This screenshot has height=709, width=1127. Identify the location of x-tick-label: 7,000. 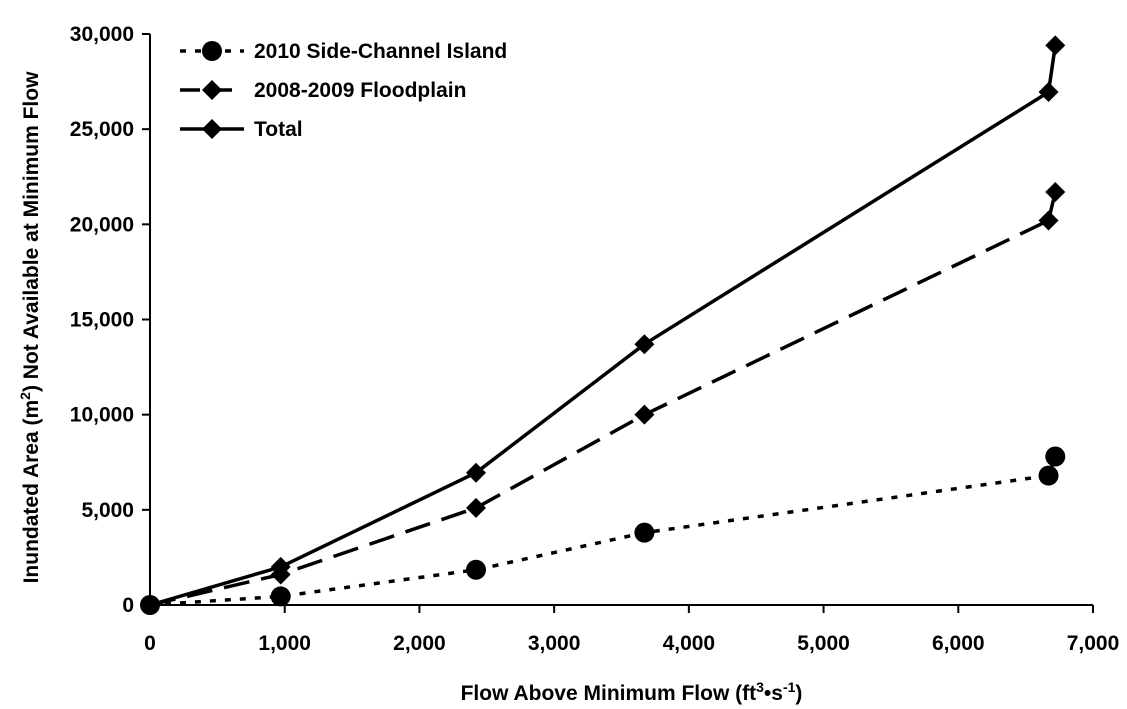
(1093, 643).